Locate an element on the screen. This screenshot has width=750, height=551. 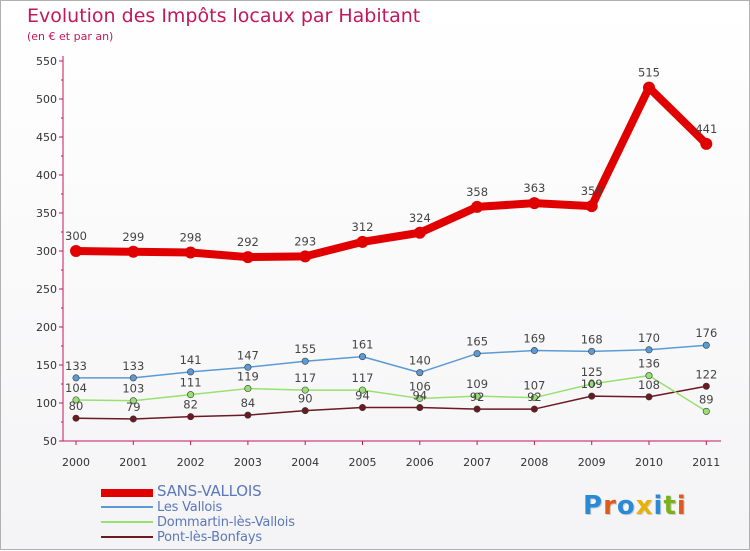
data-label-les-vallois: 155 is located at coordinates (305, 349).